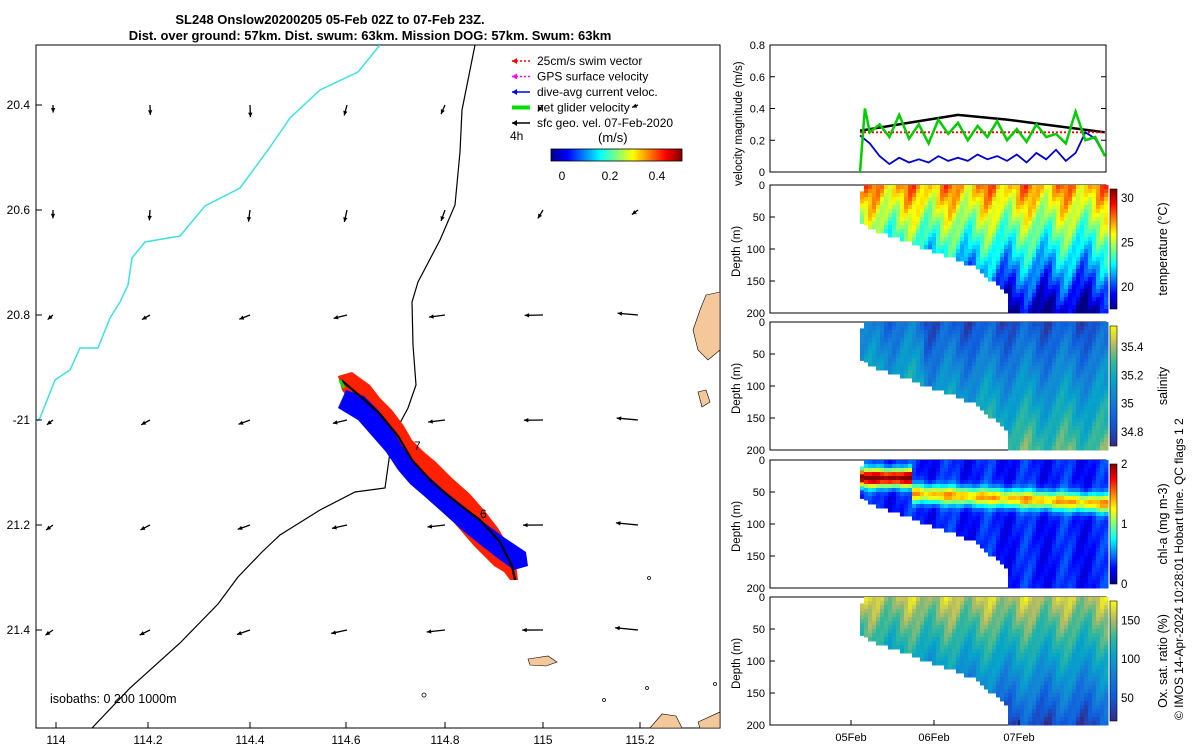  What do you see at coordinates (982, 148) in the screenshot?
I see `velocity-series-line` at bounding box center [982, 148].